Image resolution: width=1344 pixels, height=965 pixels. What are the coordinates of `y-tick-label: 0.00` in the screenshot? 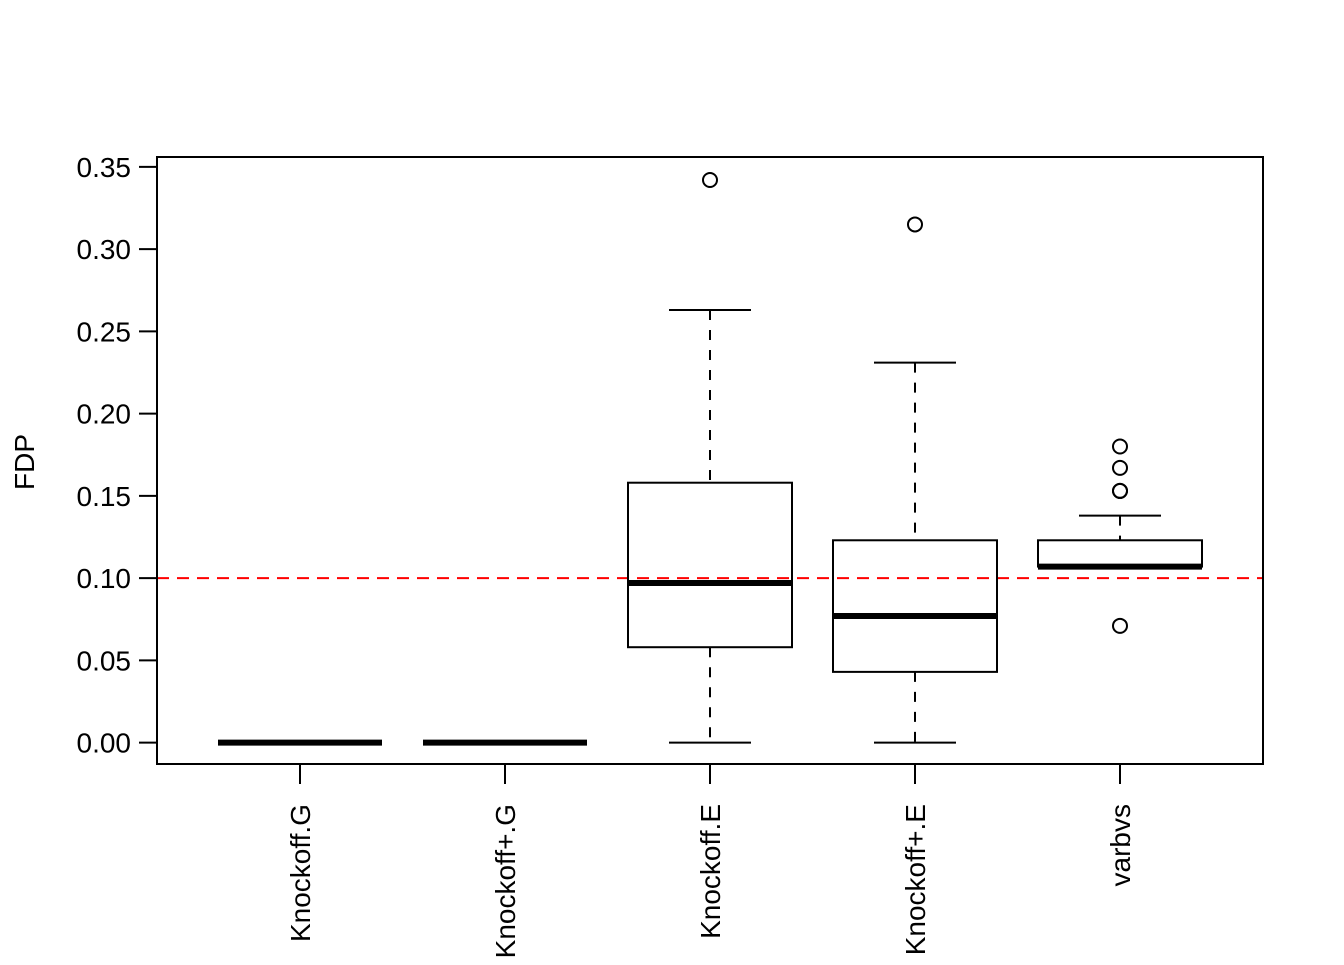 It's located at (104, 743).